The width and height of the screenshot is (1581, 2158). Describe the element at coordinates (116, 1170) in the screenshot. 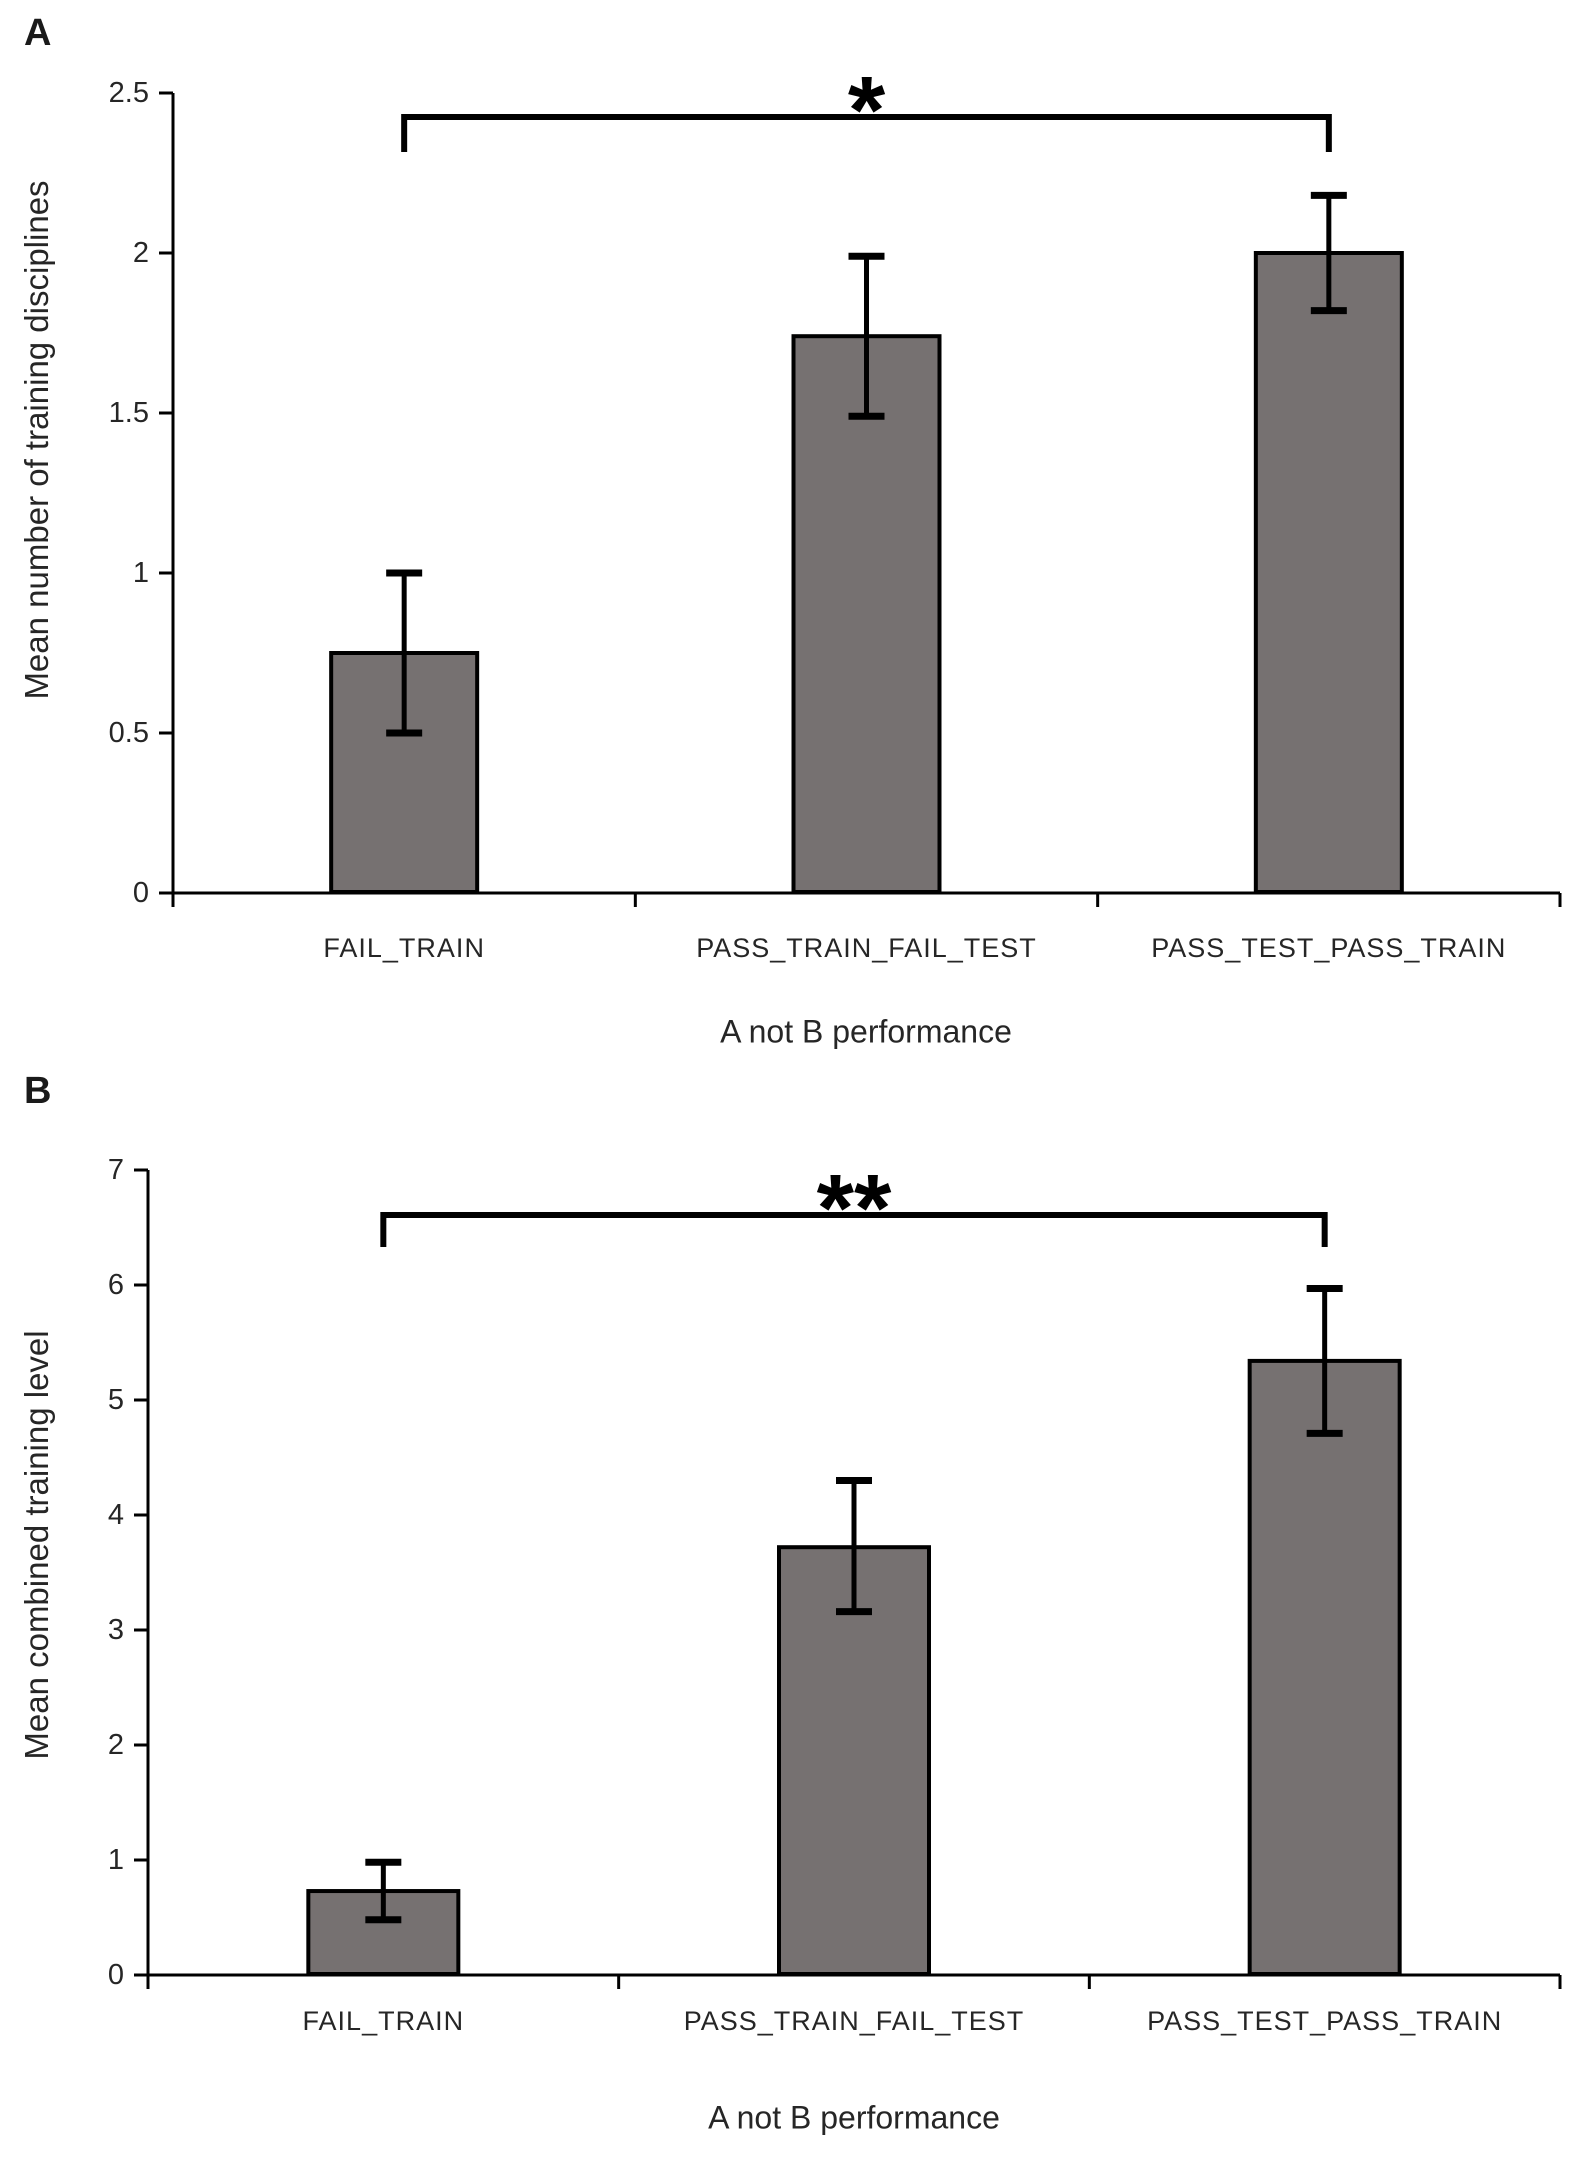

I see `y-tick-label: 7` at that location.